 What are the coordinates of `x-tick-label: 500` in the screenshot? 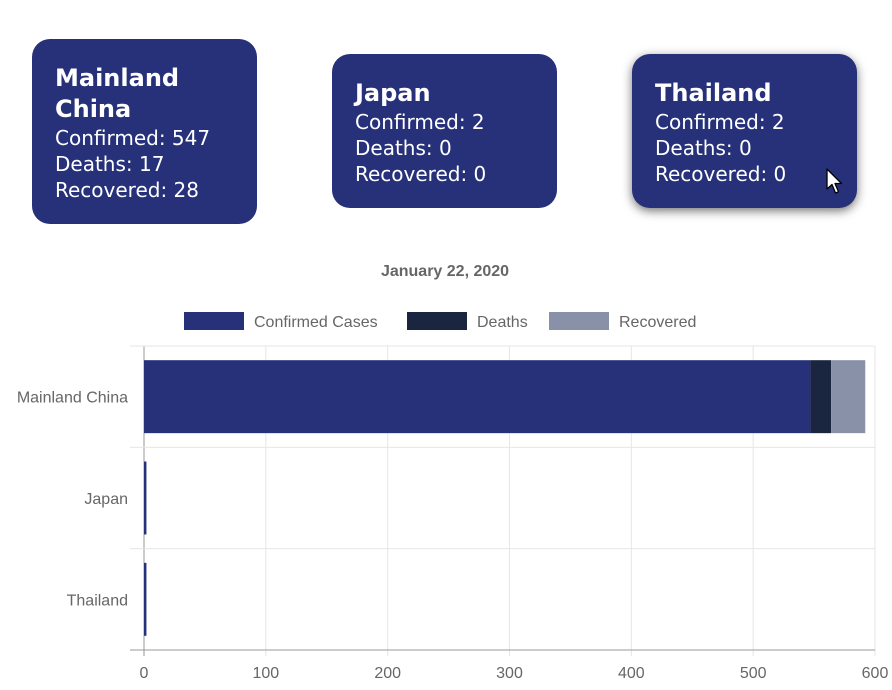 It's located at (753, 673).